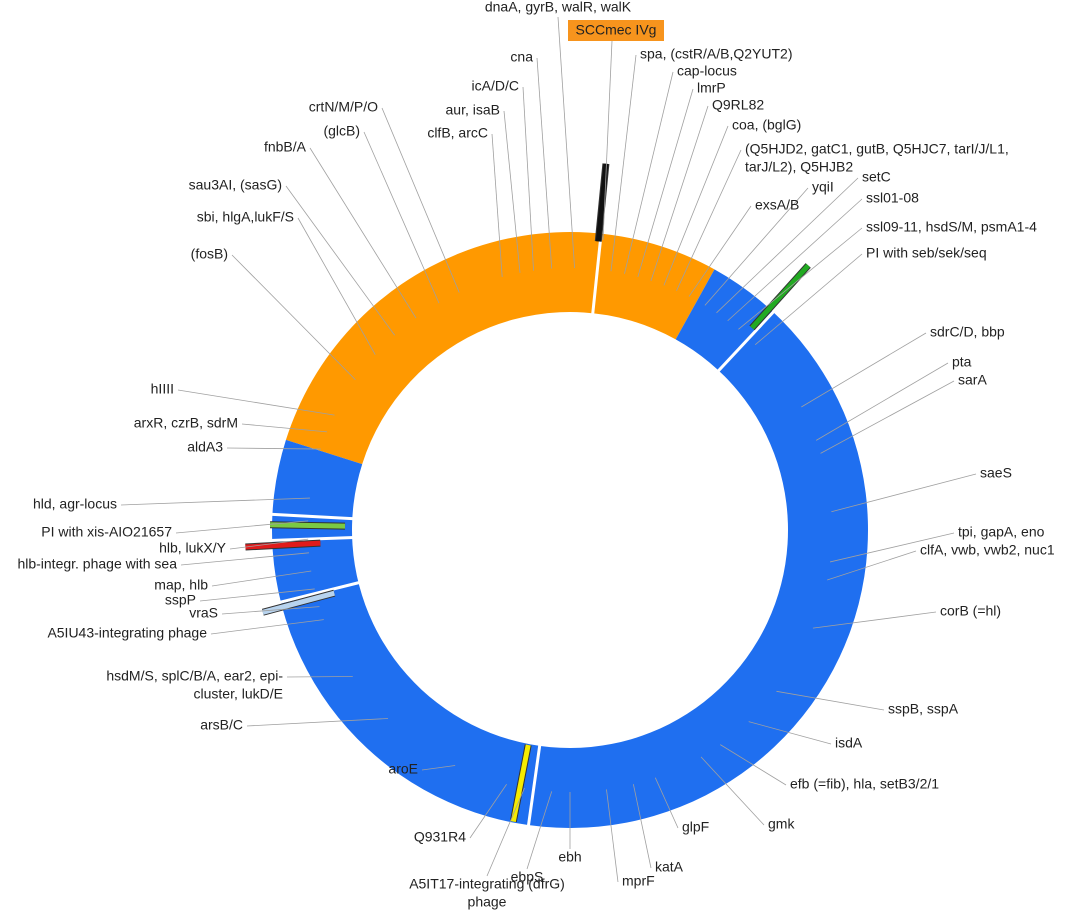 This screenshot has height=911, width=1072. I want to click on gene-label: hlb-integr. phage with sea, so click(97, 564).